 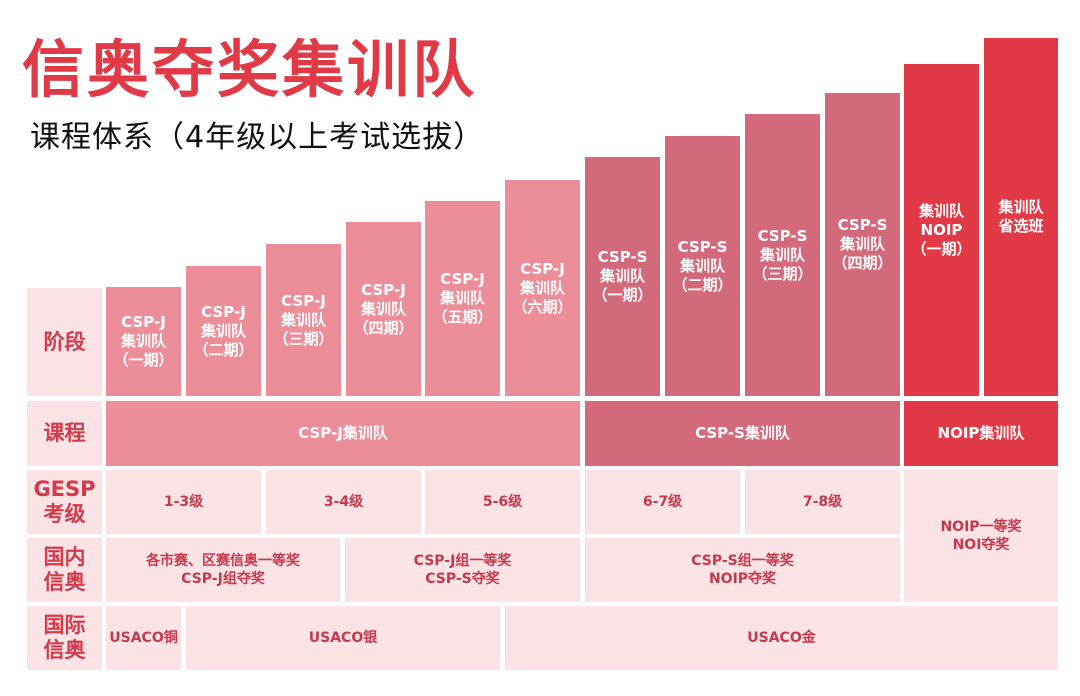 What do you see at coordinates (343, 638) in the screenshot?
I see `usaco-silver: USACO银` at bounding box center [343, 638].